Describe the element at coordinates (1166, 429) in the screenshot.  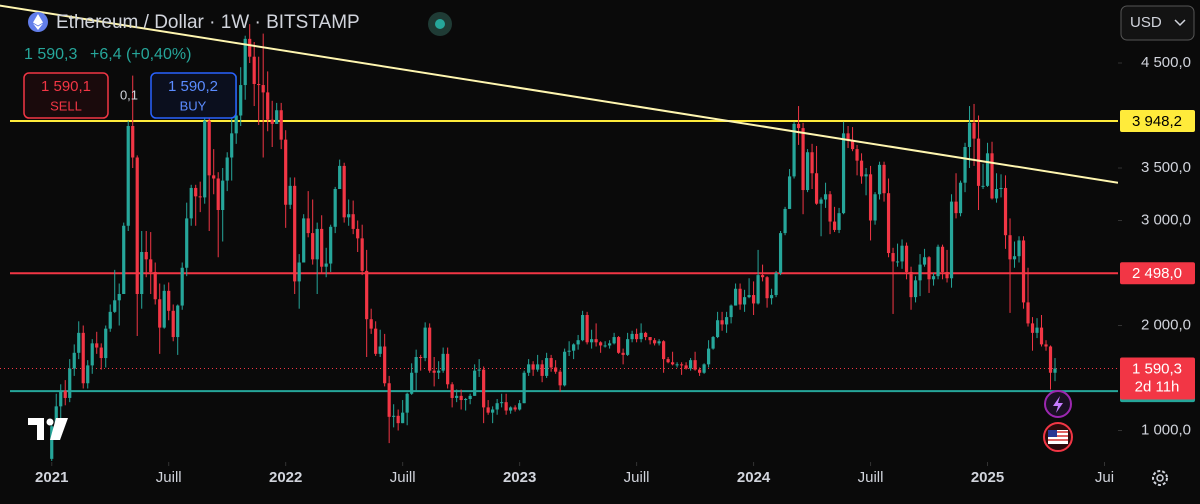
I see `y-tick-label: 1 000,0` at that location.